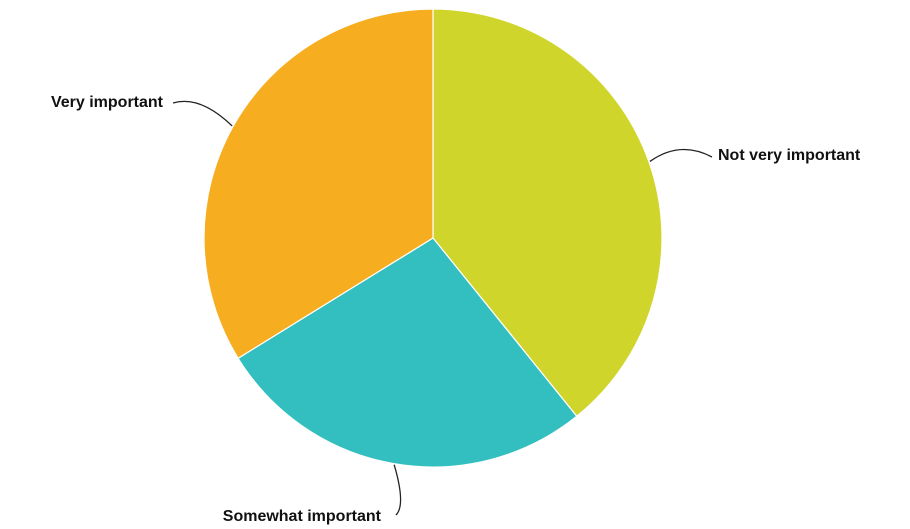 The height and width of the screenshot is (529, 910). What do you see at coordinates (789, 155) in the screenshot?
I see `slice-label-not-very-important: Not very important` at bounding box center [789, 155].